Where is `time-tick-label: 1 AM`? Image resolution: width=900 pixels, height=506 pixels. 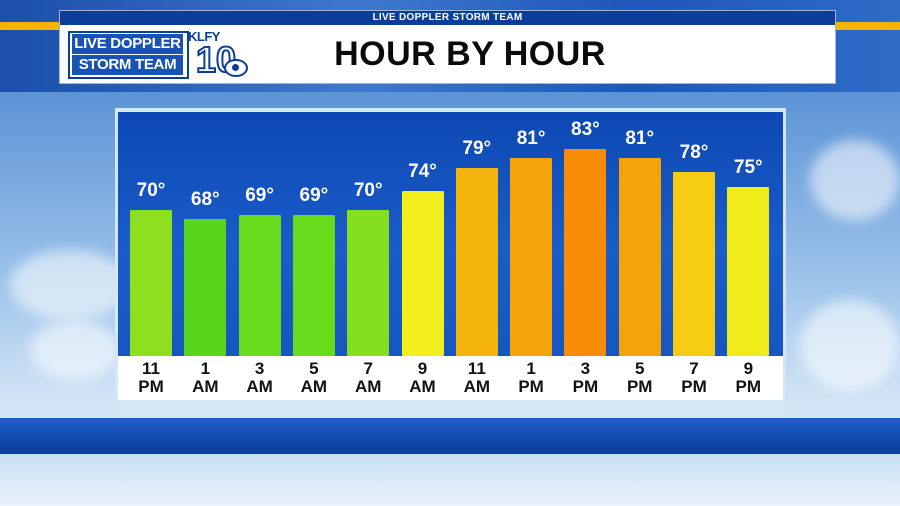
time-tick-label: 1 AM is located at coordinates (205, 378).